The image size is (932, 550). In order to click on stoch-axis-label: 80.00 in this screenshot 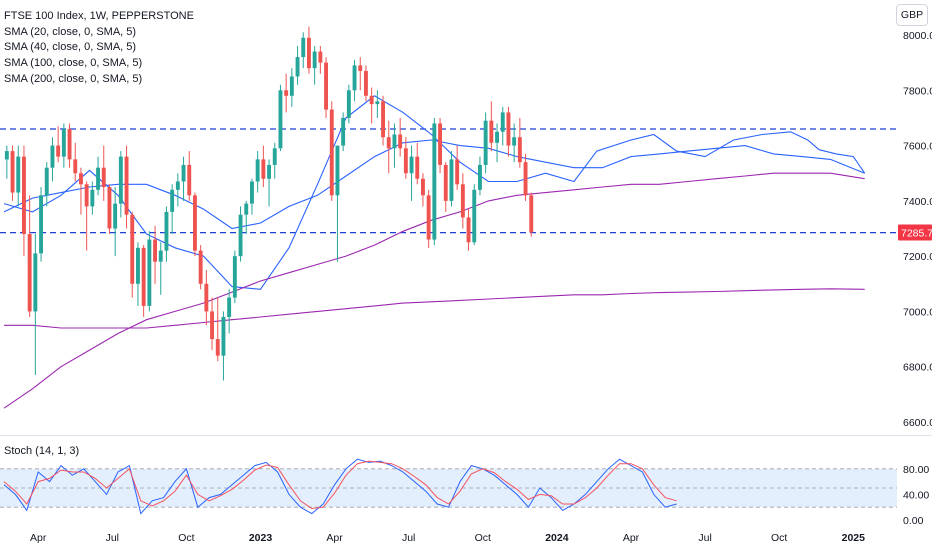, I will do `click(916, 470)`.